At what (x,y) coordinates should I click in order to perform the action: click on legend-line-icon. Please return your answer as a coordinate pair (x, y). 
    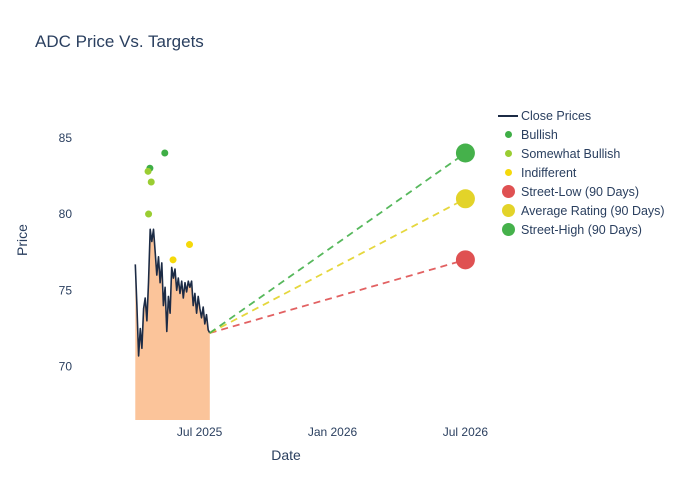
    Looking at the image, I should click on (508, 115).